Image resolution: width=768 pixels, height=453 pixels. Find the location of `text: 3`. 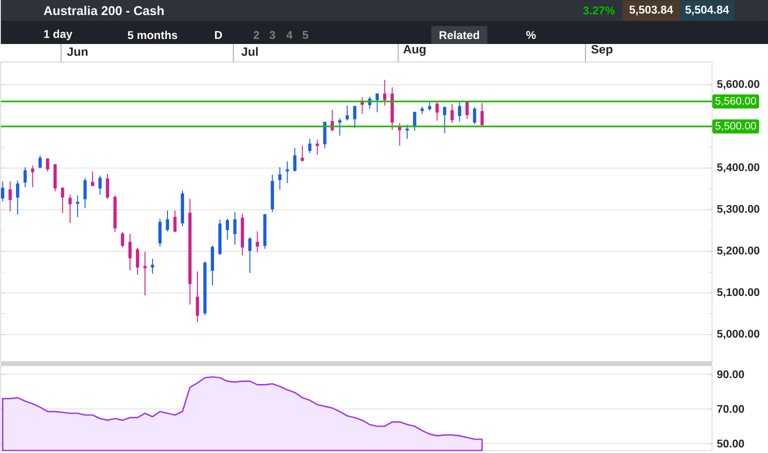

text: 3 is located at coordinates (272, 35).